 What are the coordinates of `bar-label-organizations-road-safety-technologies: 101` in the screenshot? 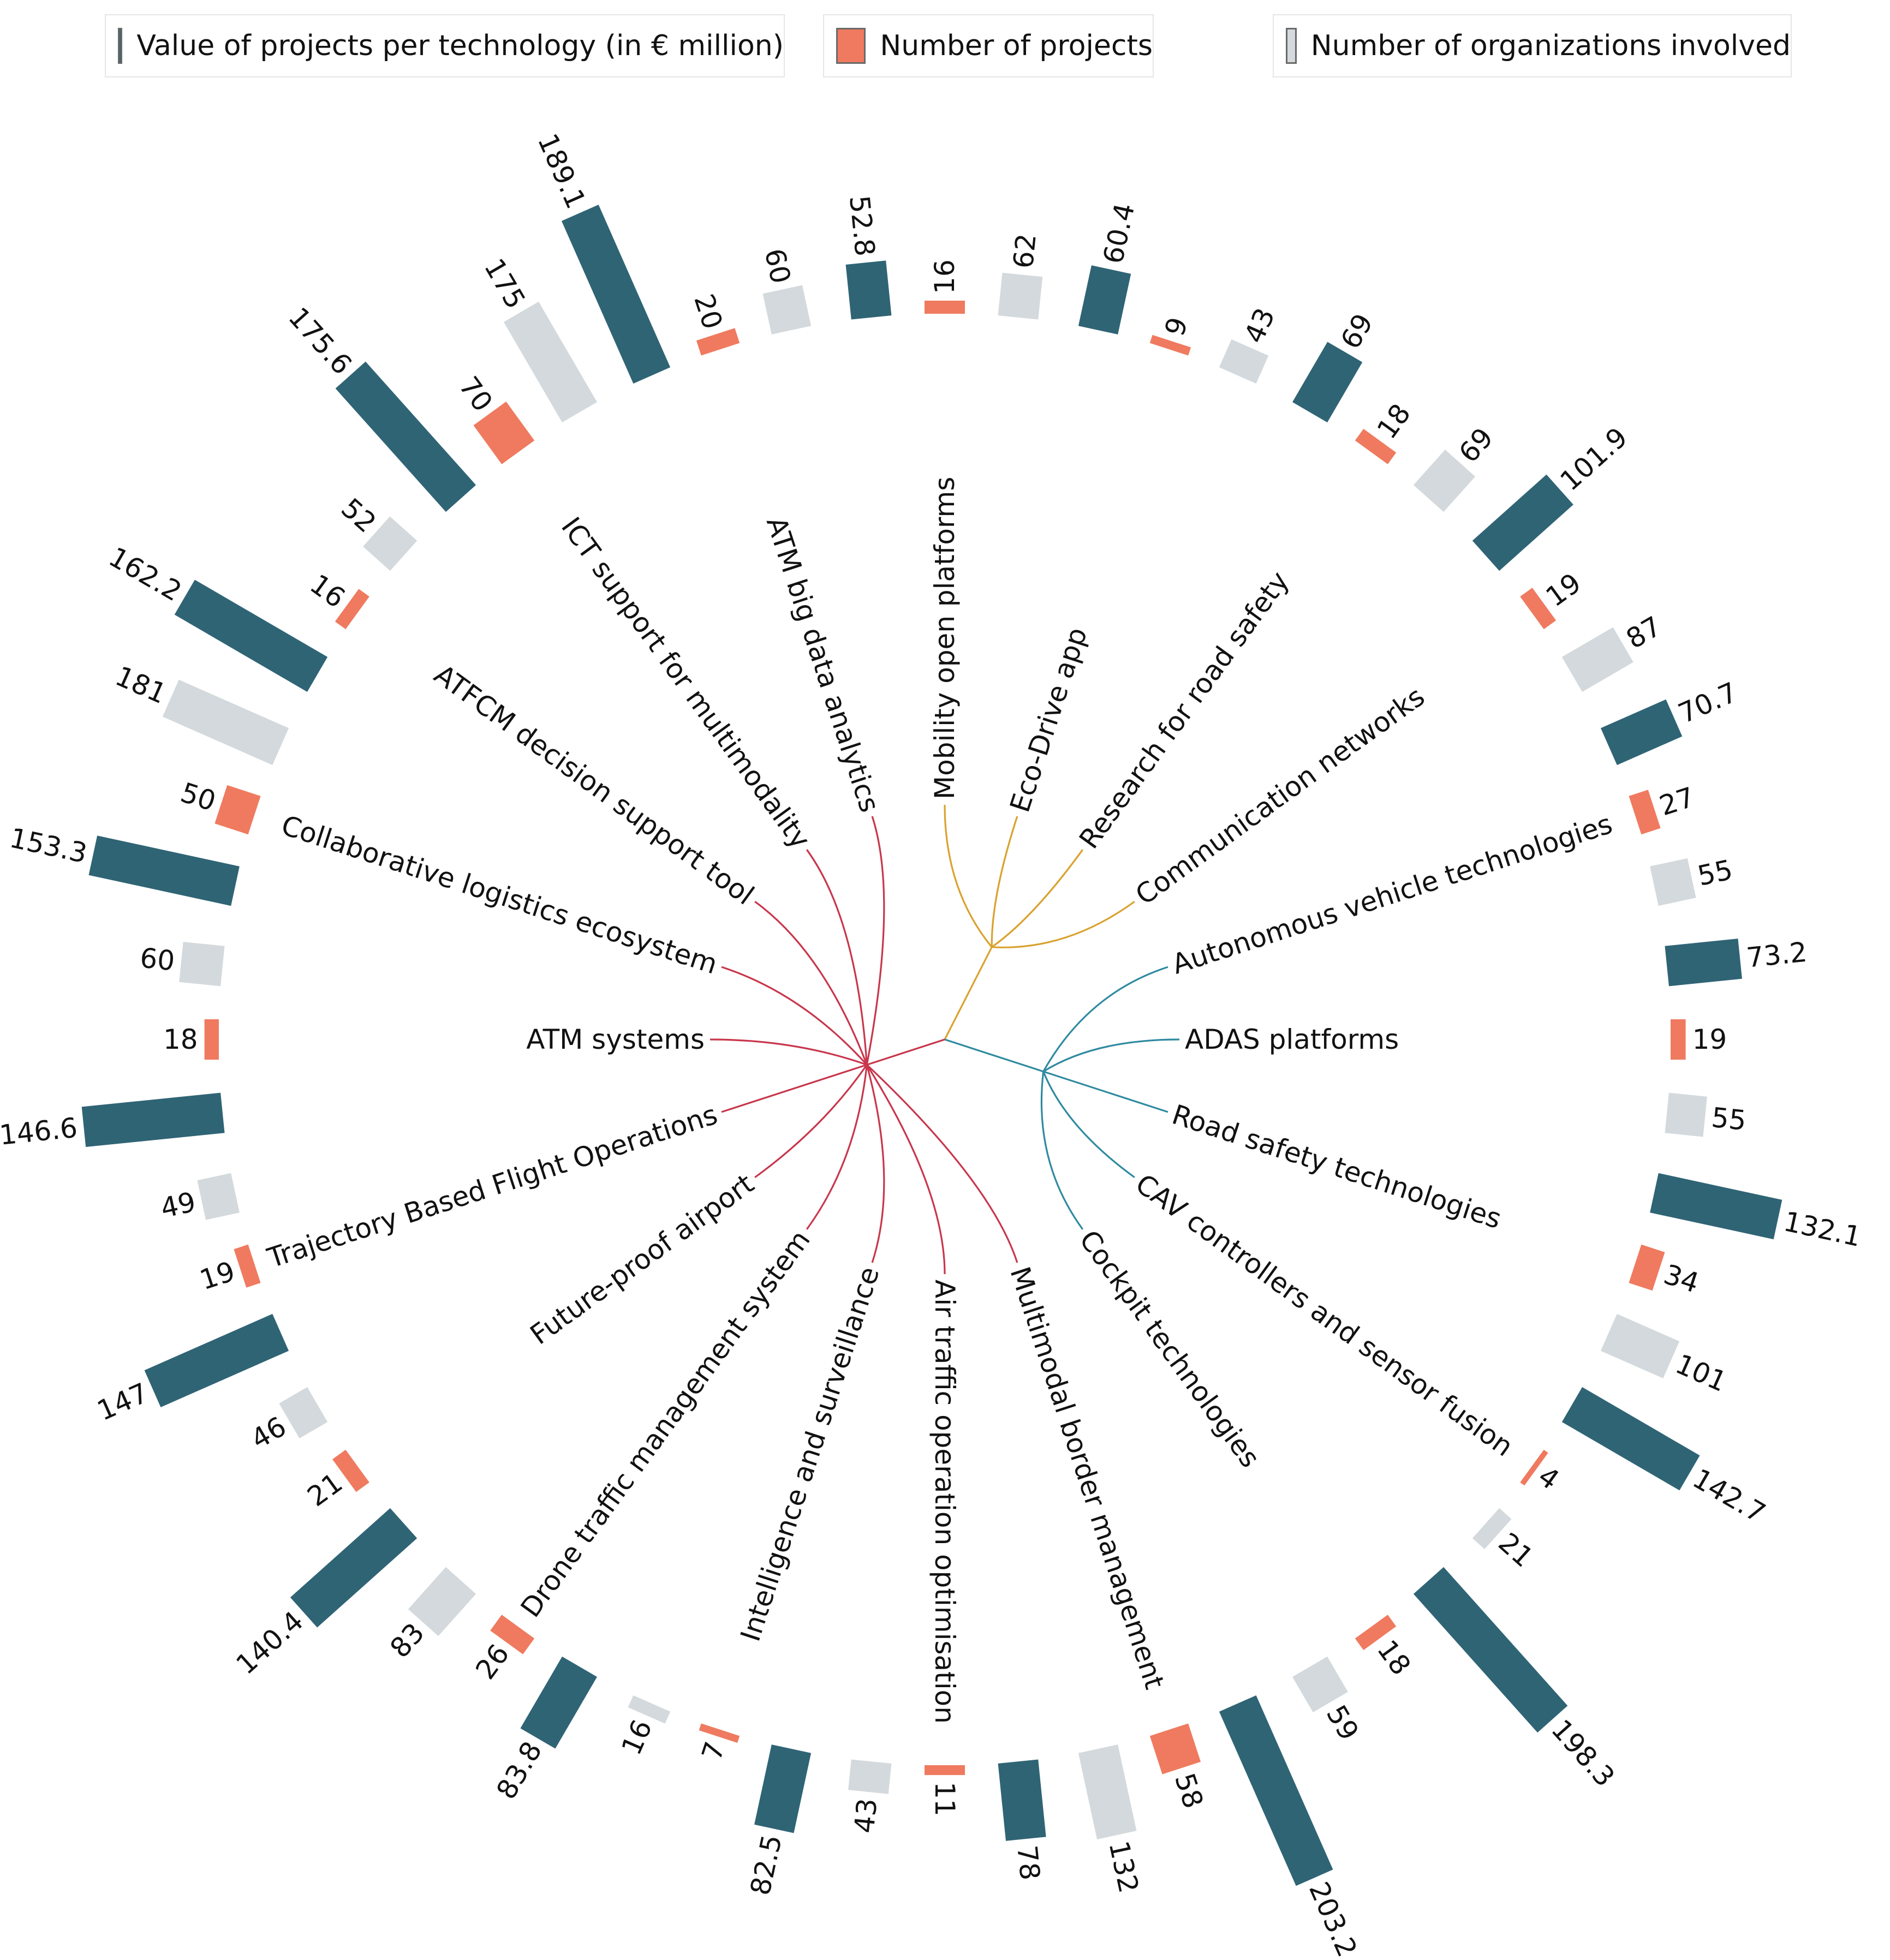 It's located at (1702, 1373).